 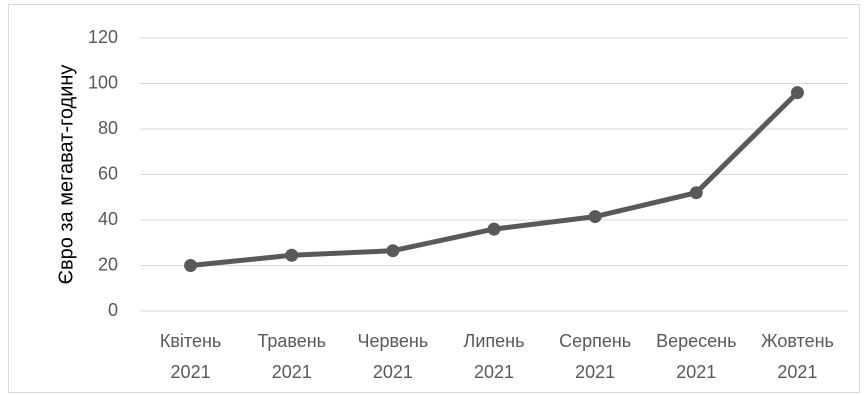 I want to click on x-tick-label: Серпень 2021, so click(x=595, y=356).